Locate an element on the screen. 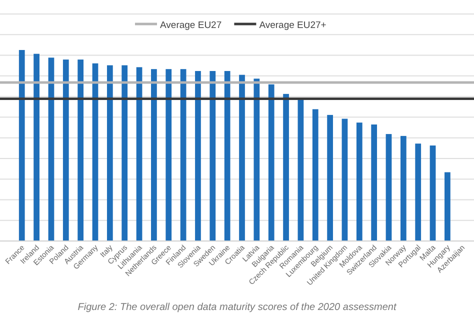 The width and height of the screenshot is (474, 324). caption: Figure 2: The overall open data maturity scores of the 2020 assessment is located at coordinates (238, 307).